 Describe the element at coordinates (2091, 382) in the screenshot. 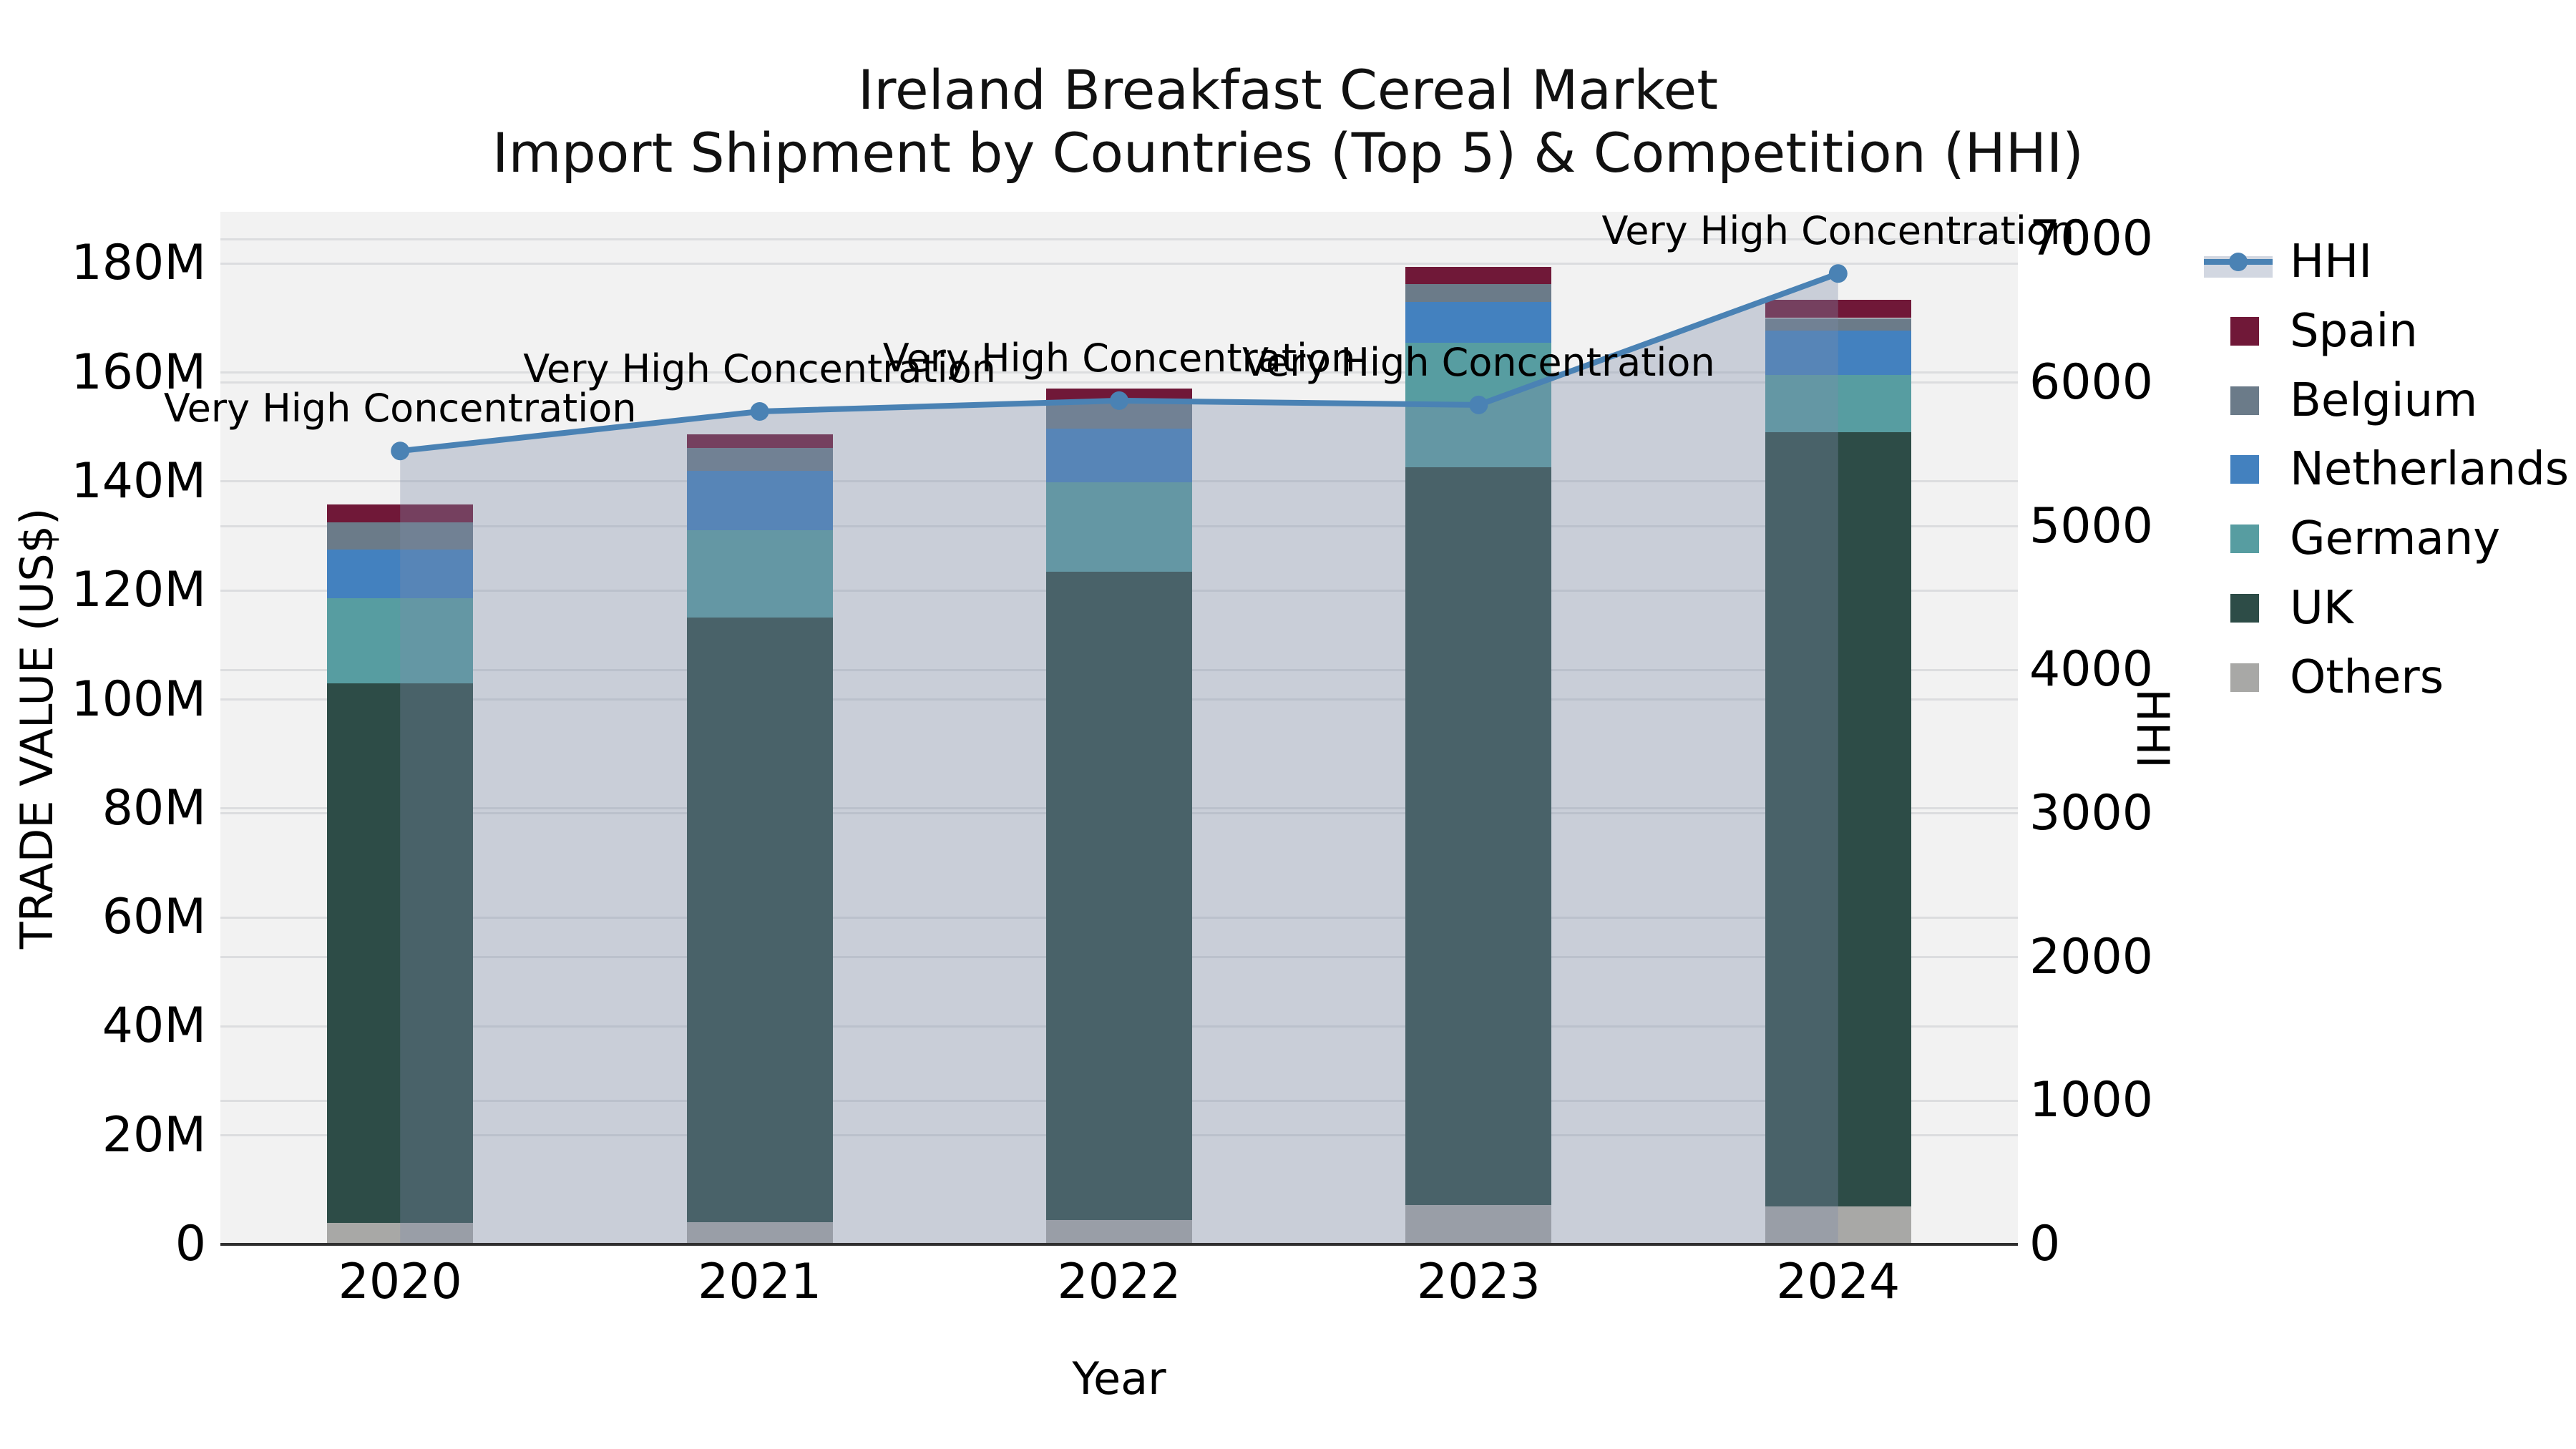

I see `y-right-tick-6000: 6000` at that location.